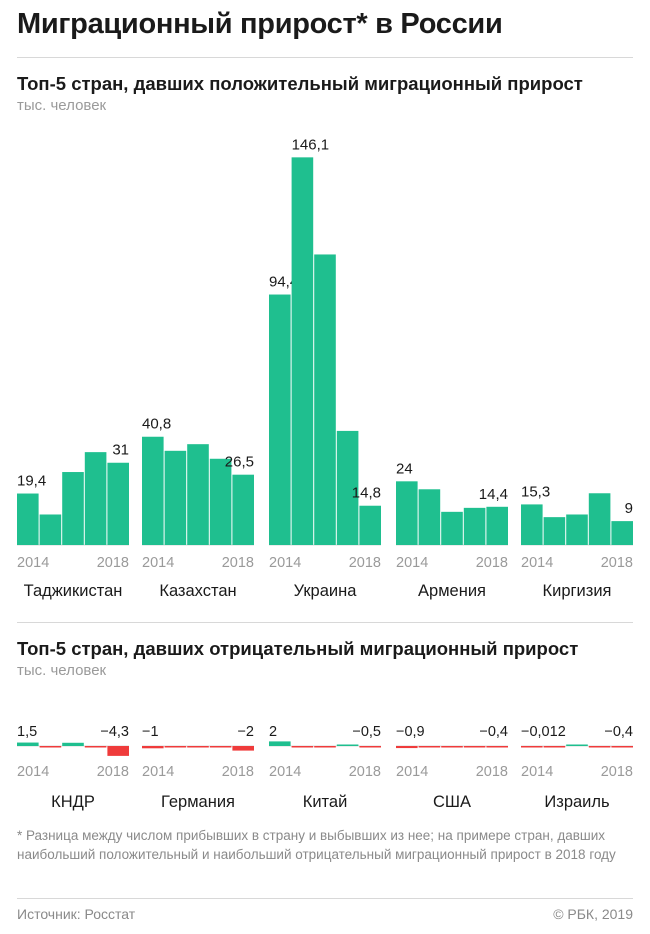  What do you see at coordinates (95, 498) in the screenshot?
I see `bar-Таджикистан-2017` at bounding box center [95, 498].